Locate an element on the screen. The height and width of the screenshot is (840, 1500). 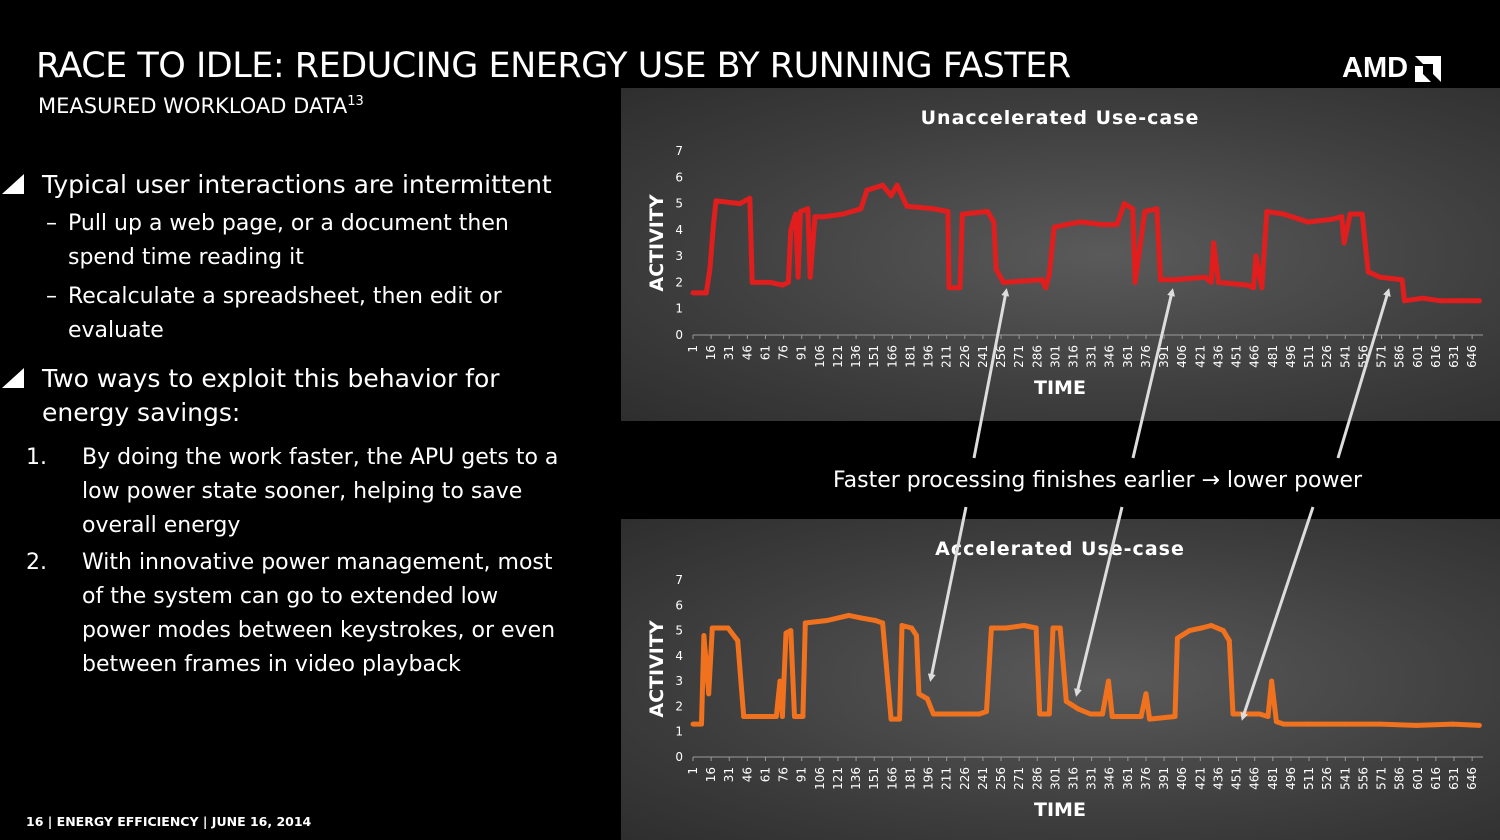
x-tick-label: 466 is located at coordinates (1255, 356).